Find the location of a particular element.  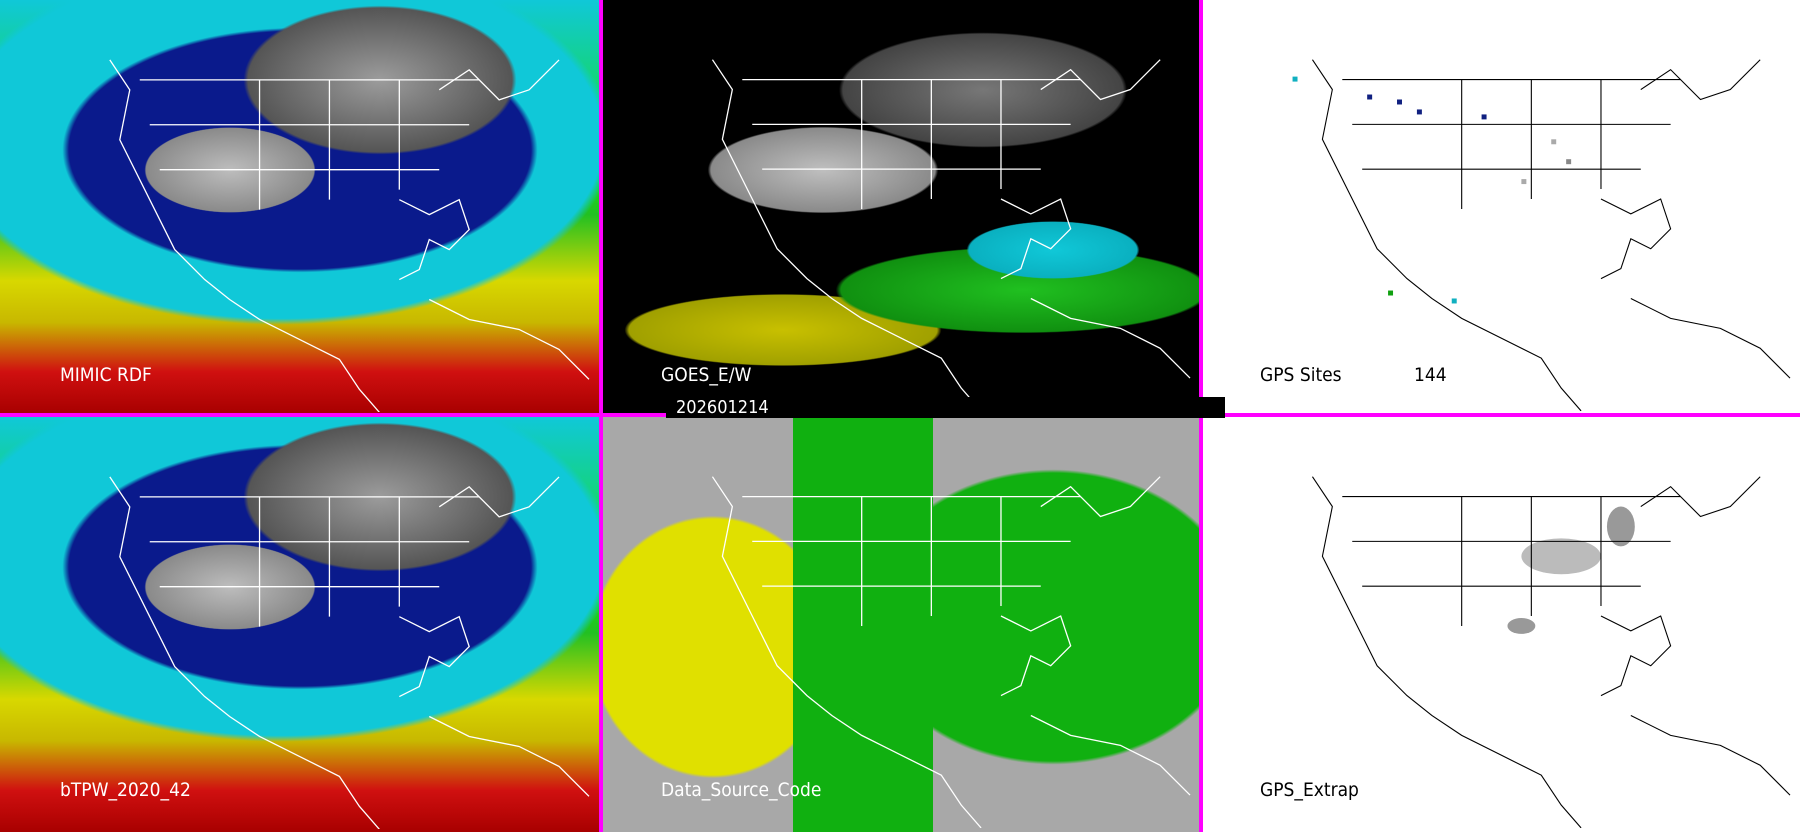

panel-label: Data_Source_Code is located at coordinates (741, 790).